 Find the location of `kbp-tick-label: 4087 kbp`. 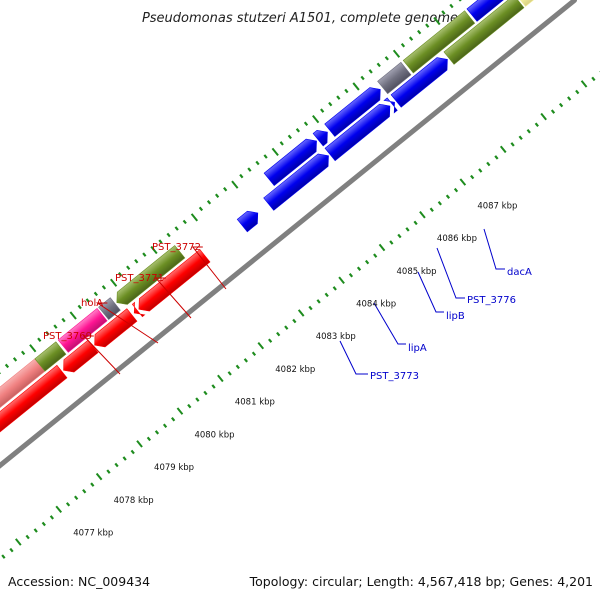

kbp-tick-label: 4087 kbp is located at coordinates (497, 206).